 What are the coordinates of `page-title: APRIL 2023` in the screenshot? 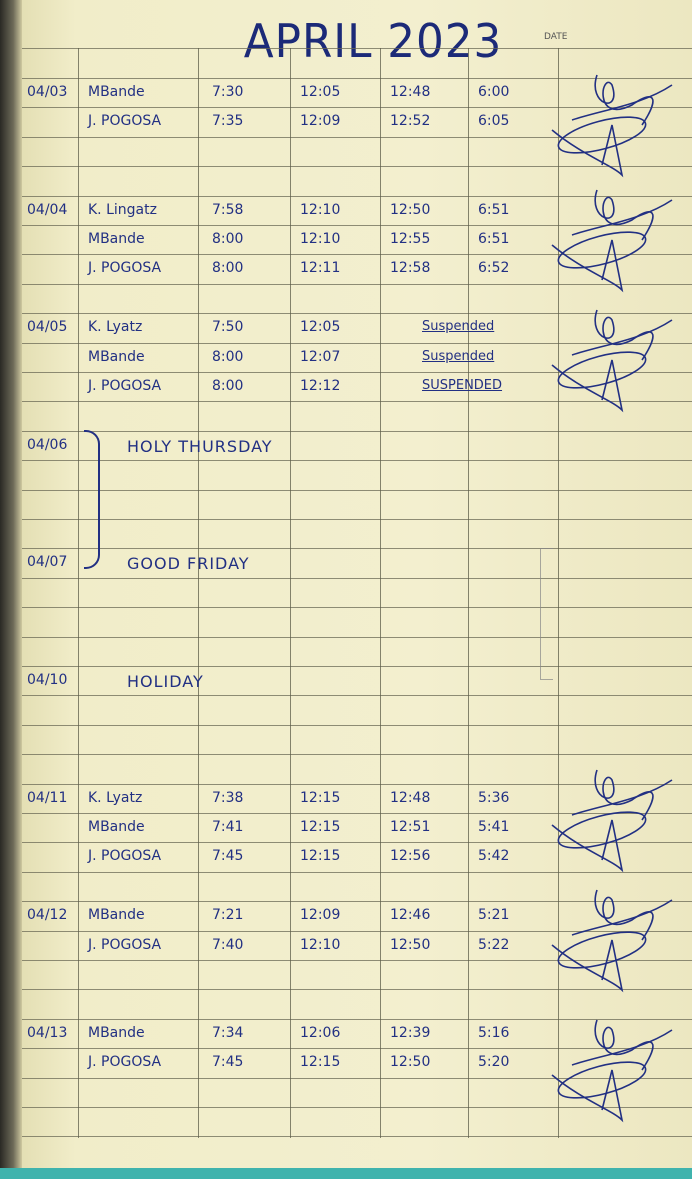 It's located at (373, 41).